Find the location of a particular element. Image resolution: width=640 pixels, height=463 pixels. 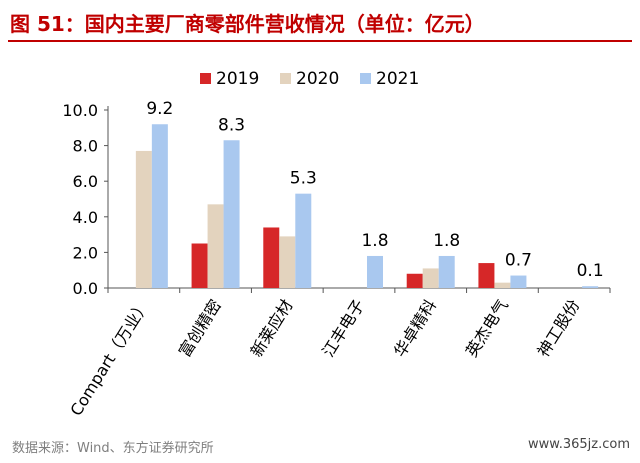

y-tick-label: 2.0 is located at coordinates (85, 252).